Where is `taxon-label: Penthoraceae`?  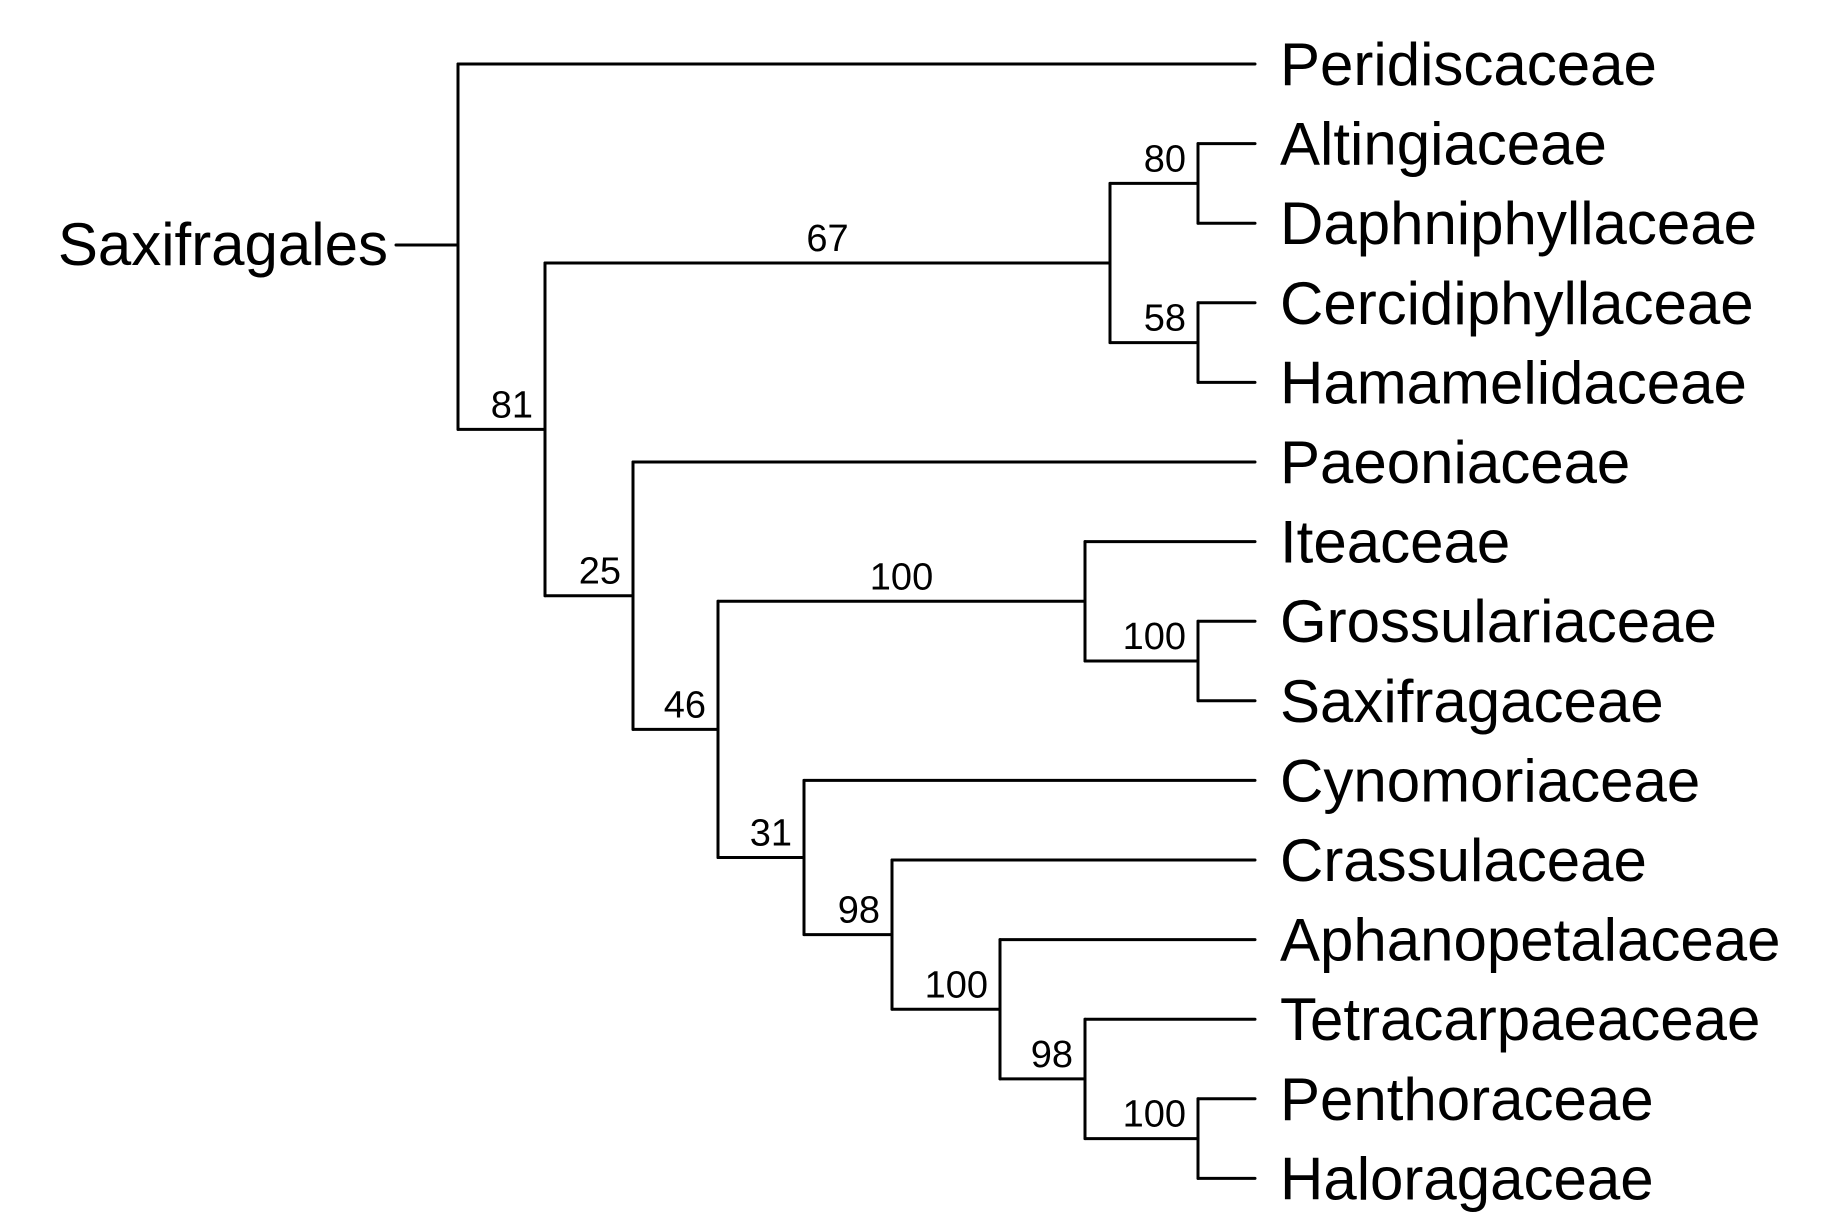 taxon-label: Penthoraceae is located at coordinates (1467, 1099).